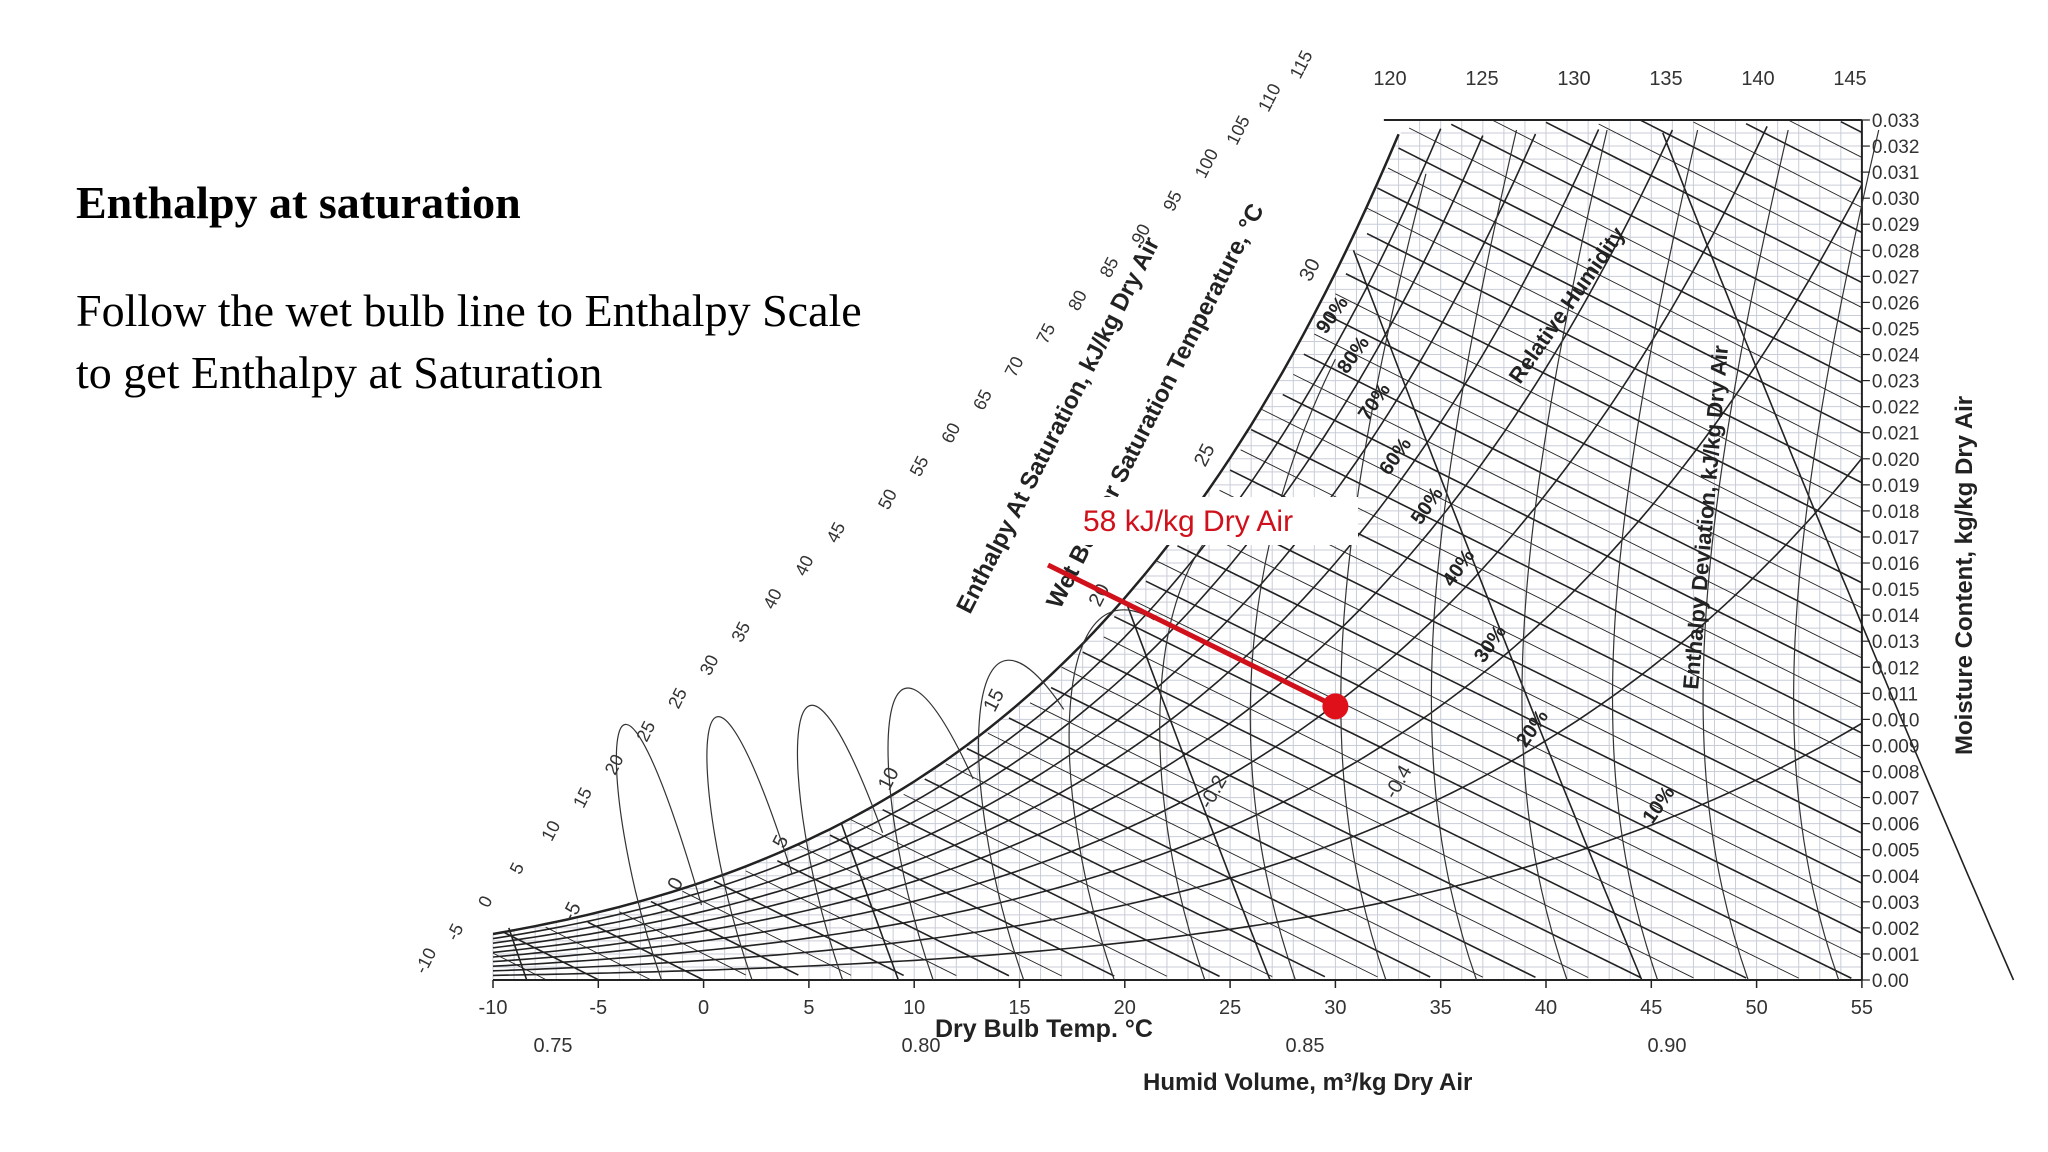 This screenshot has width=2048, height=1152. What do you see at coordinates (1310, 270) in the screenshot?
I see `wet-bulb-tick-label: 30` at bounding box center [1310, 270].